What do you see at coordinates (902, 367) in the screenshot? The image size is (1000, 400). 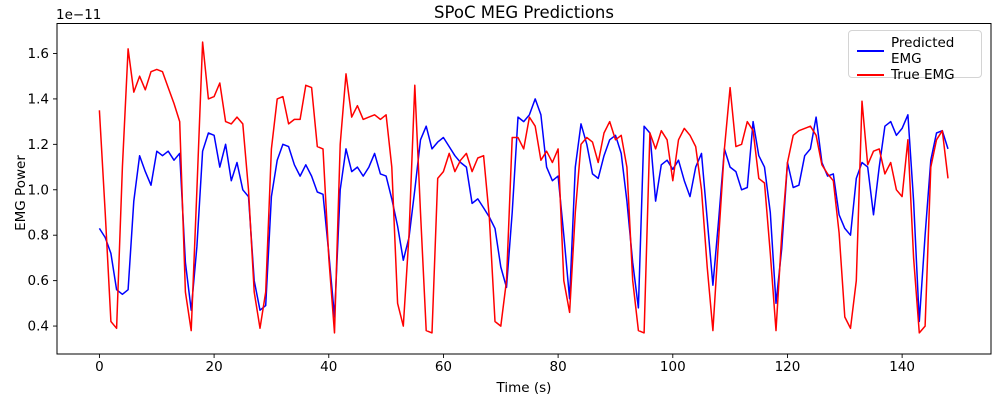 I see `x-tick-label: 140` at bounding box center [902, 367].